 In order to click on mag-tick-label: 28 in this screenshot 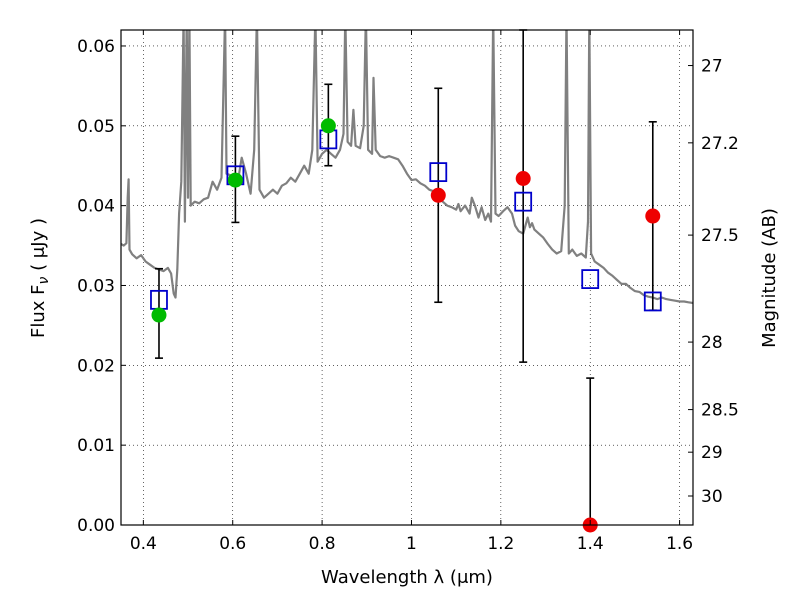, I will do `click(712, 343)`.